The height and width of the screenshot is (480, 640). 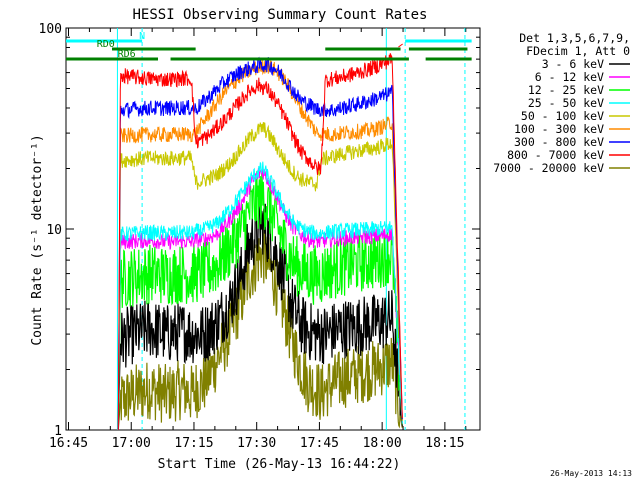 I want to click on x-tick-label: 17:00, so click(x=131, y=443).